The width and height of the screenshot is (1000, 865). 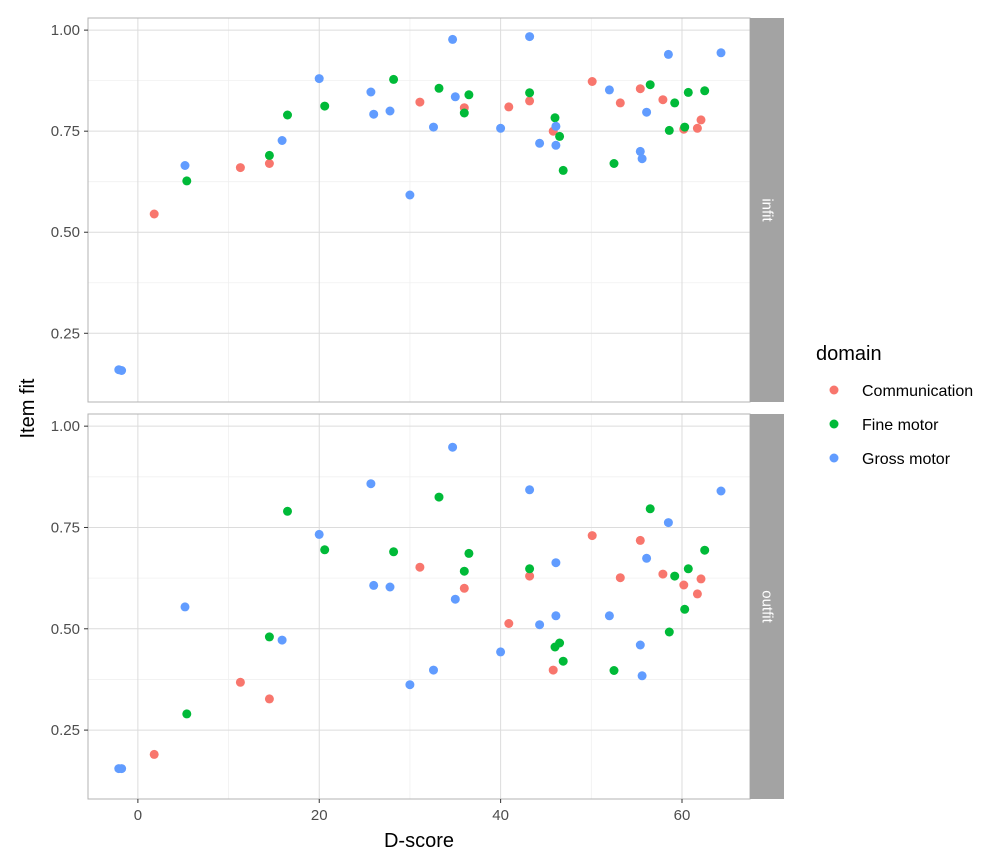 I want to click on facet-label-infit: infit, so click(x=767, y=210).